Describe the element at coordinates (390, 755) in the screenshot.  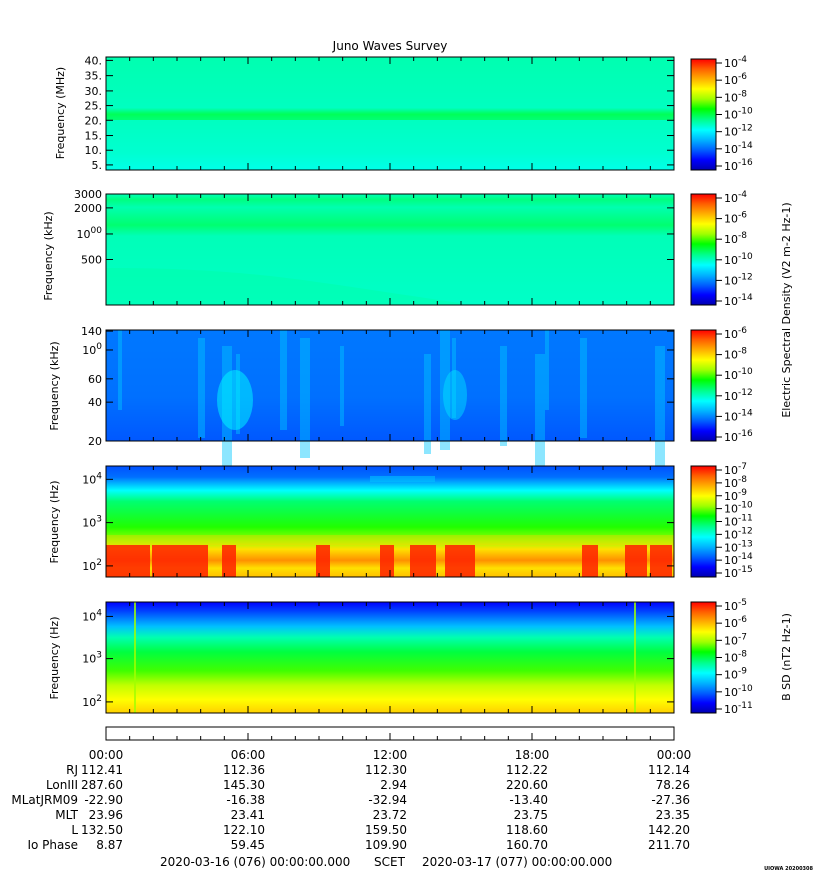
I see `time-label-2: 12:00` at that location.